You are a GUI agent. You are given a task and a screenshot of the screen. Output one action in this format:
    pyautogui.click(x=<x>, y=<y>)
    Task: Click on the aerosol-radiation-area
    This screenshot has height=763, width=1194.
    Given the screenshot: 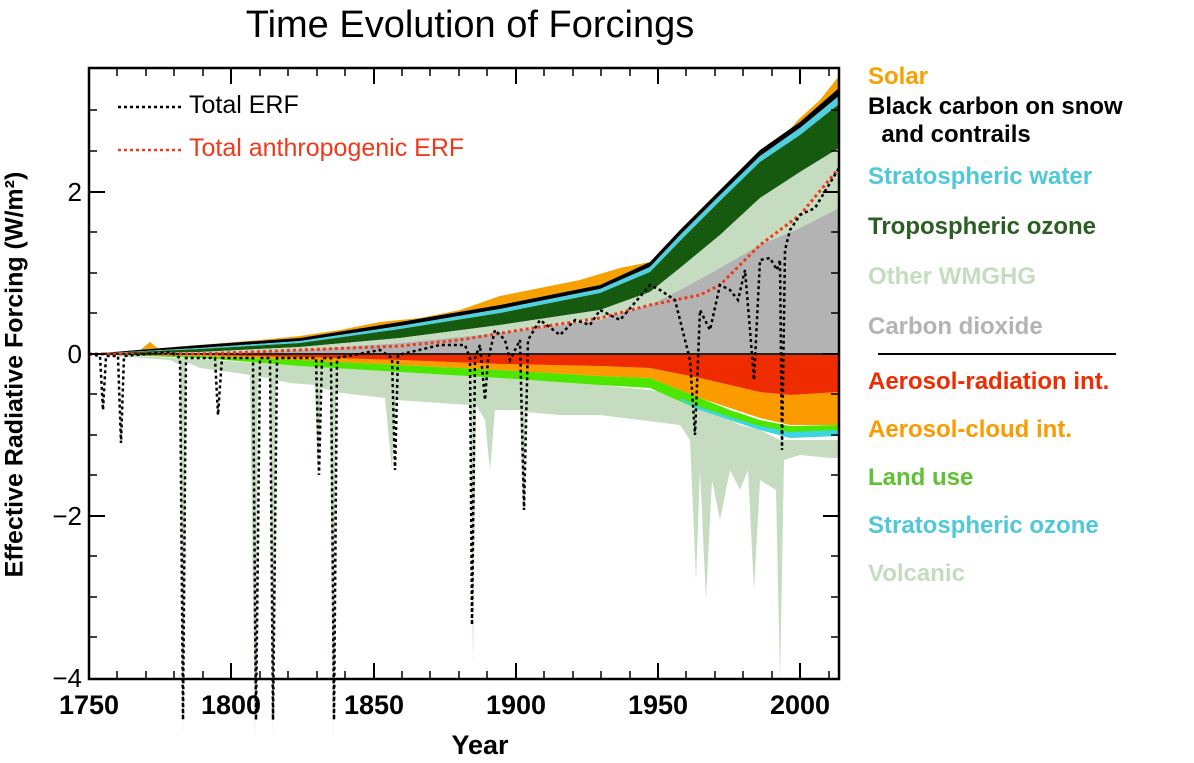 What is the action you would take?
    pyautogui.click(x=464, y=374)
    